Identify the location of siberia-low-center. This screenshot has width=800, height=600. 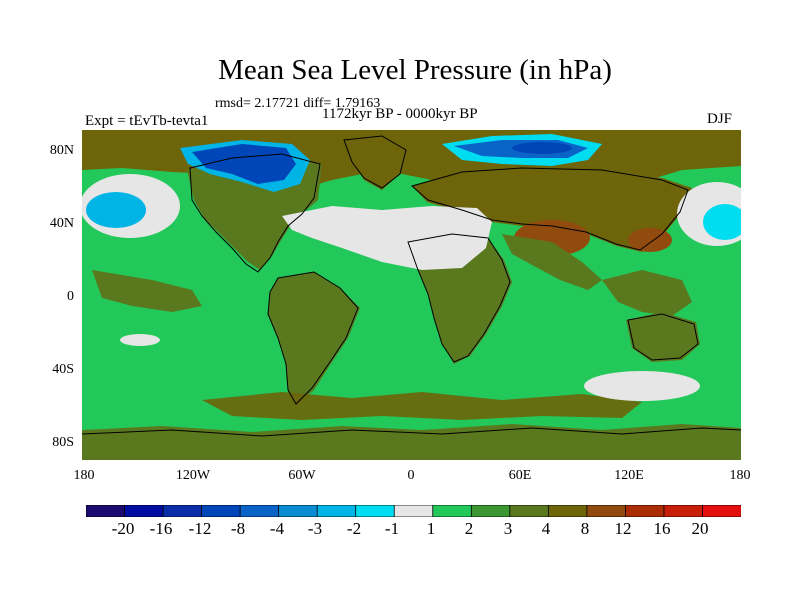
(542, 148).